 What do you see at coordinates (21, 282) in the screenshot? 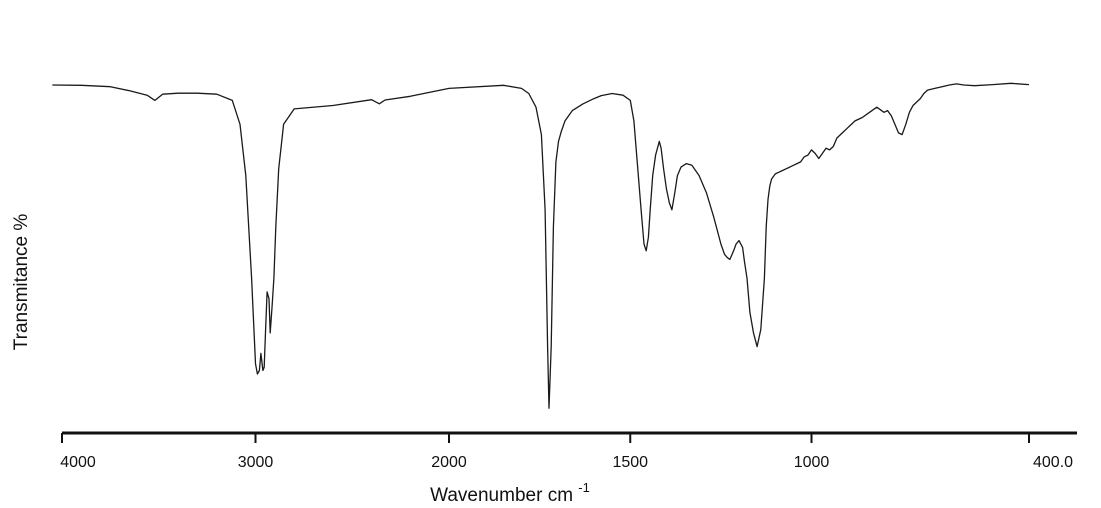
I see `y-axis-title: Transmitance %` at bounding box center [21, 282].